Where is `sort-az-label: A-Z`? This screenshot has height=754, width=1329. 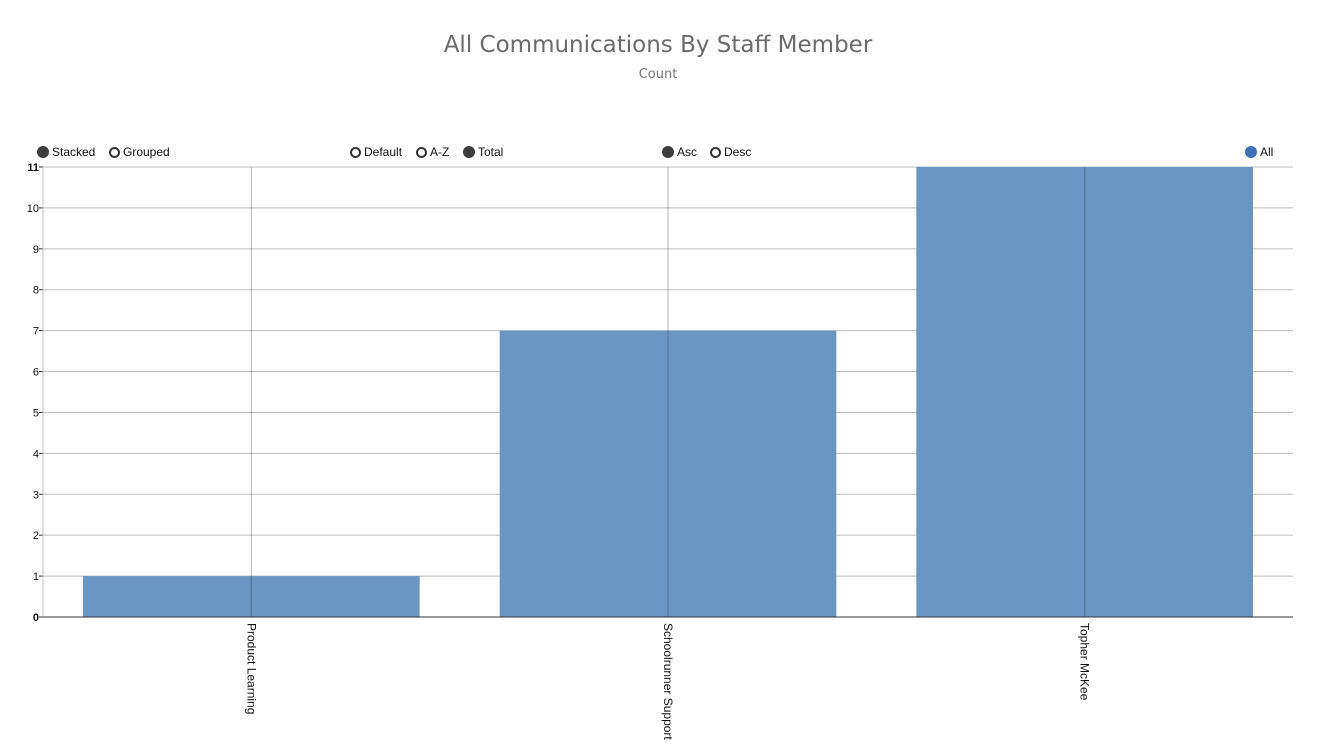
sort-az-label: A-Z is located at coordinates (440, 152).